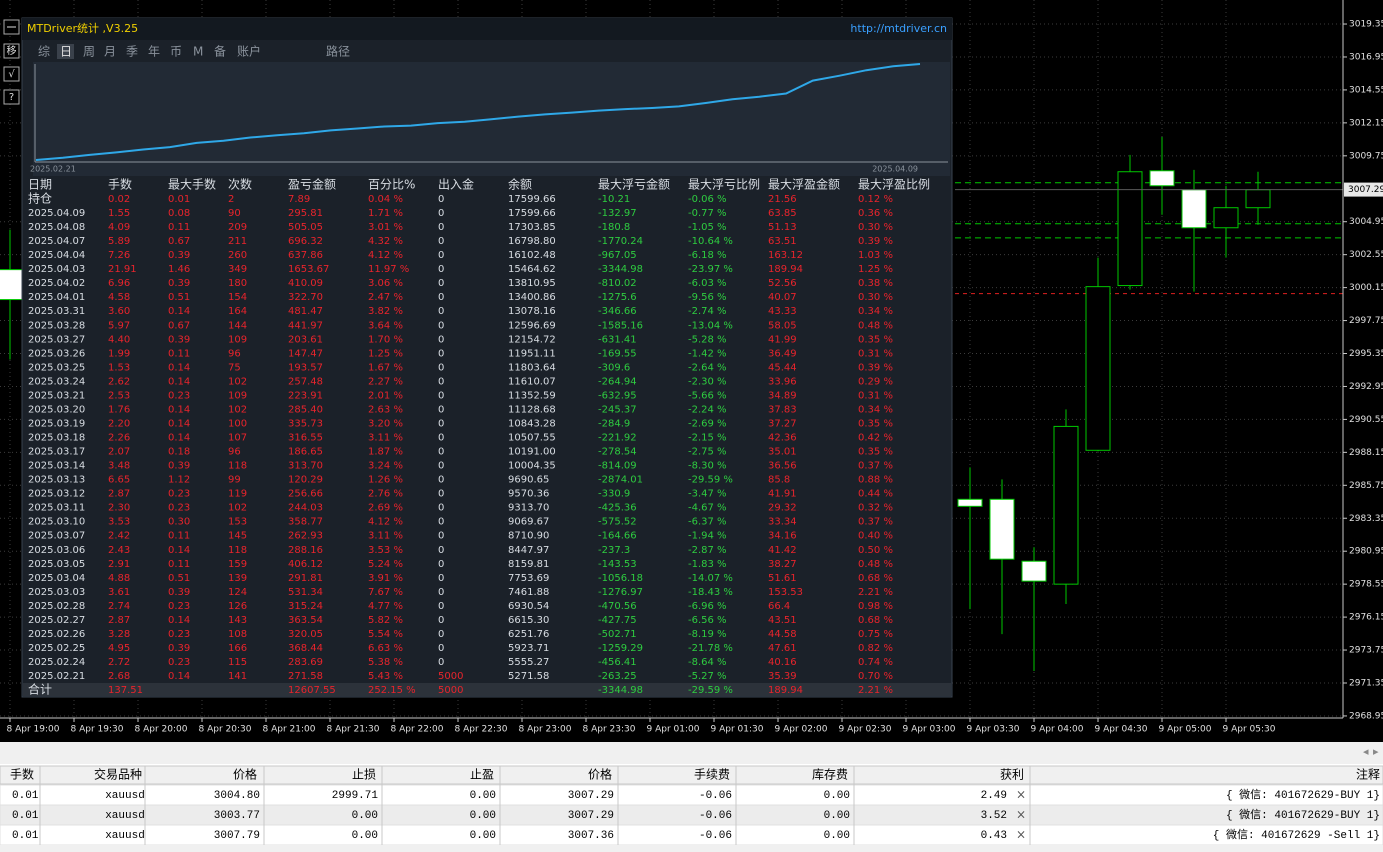 The height and width of the screenshot is (852, 1383). Describe the element at coordinates (132, 52) in the screenshot. I see `tab: 季` at that location.